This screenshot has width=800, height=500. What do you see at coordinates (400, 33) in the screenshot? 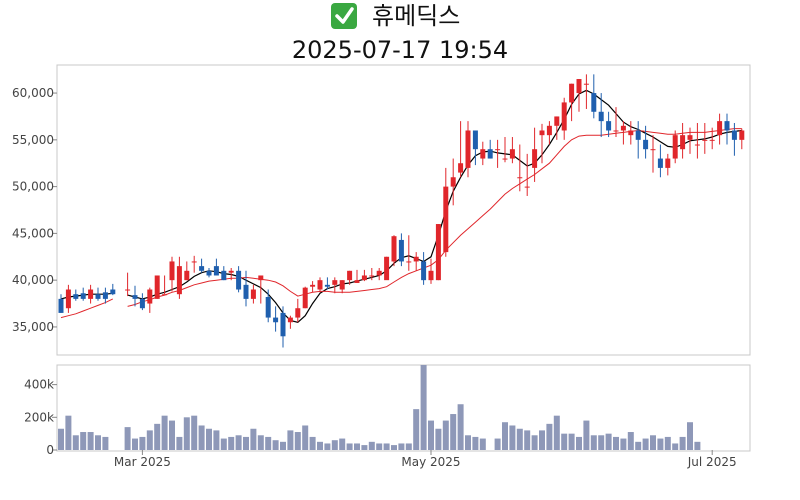
I see `chart-header: 휴메딕스 2025-07-17 19:54` at bounding box center [400, 33].